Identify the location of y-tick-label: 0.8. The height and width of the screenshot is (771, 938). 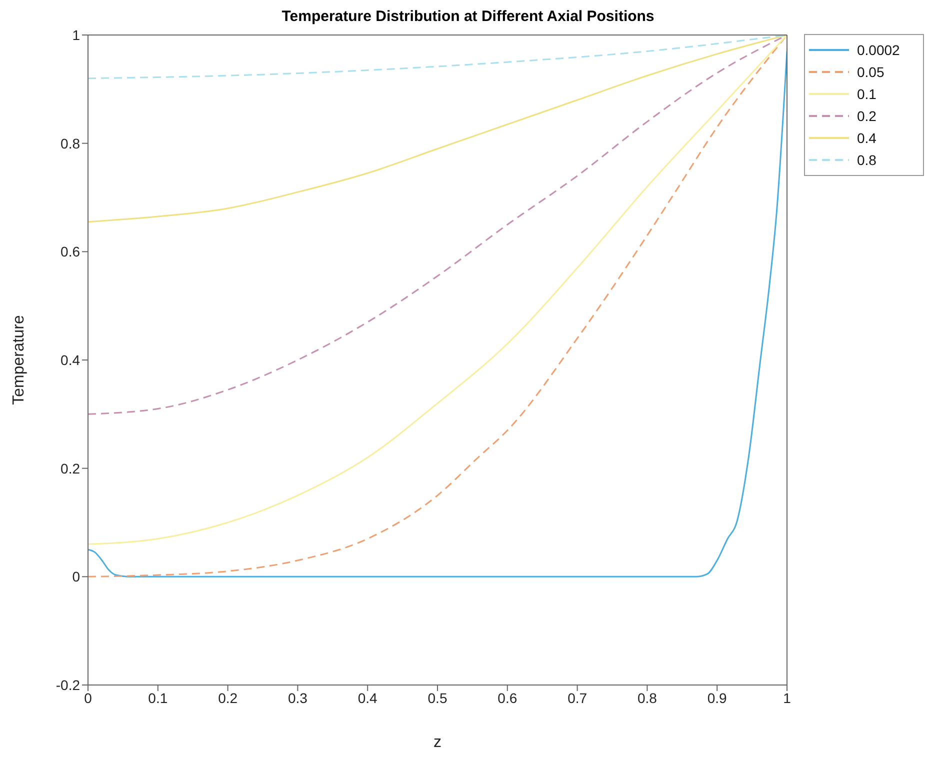
(70, 143).